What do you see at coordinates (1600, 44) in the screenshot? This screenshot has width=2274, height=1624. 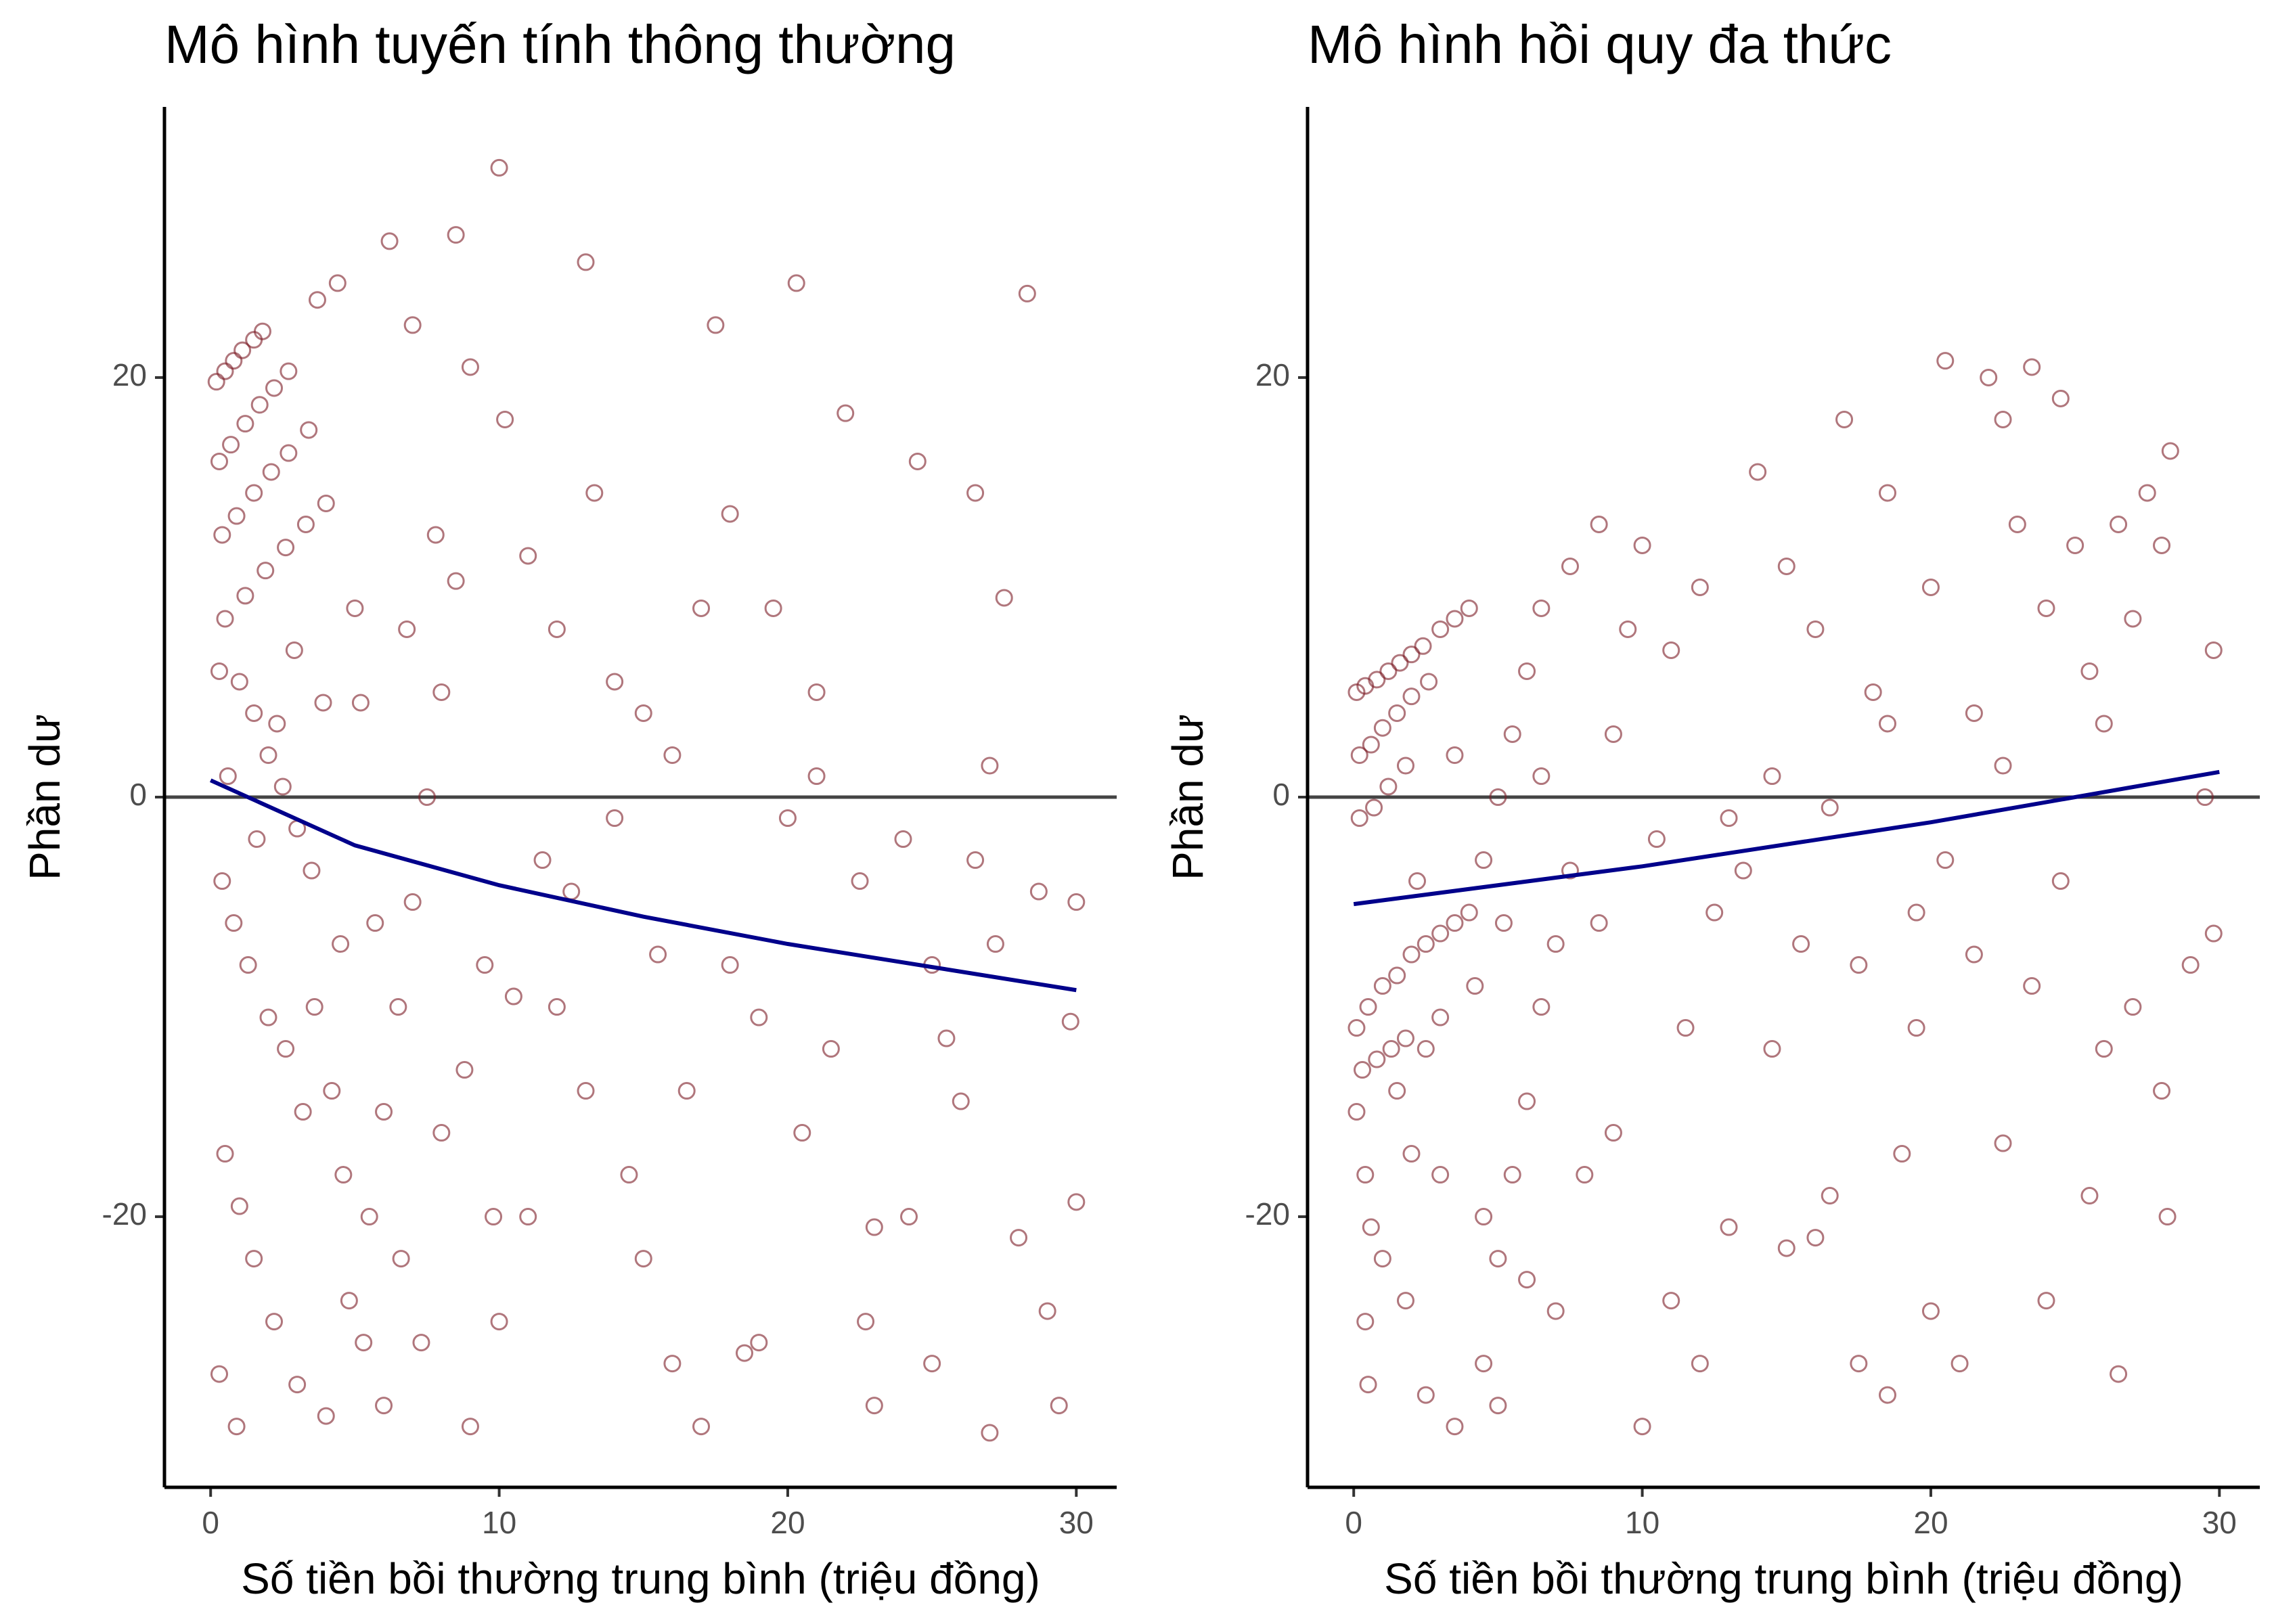 I see `chart-title: Mô hình hồi quy đa thức` at bounding box center [1600, 44].